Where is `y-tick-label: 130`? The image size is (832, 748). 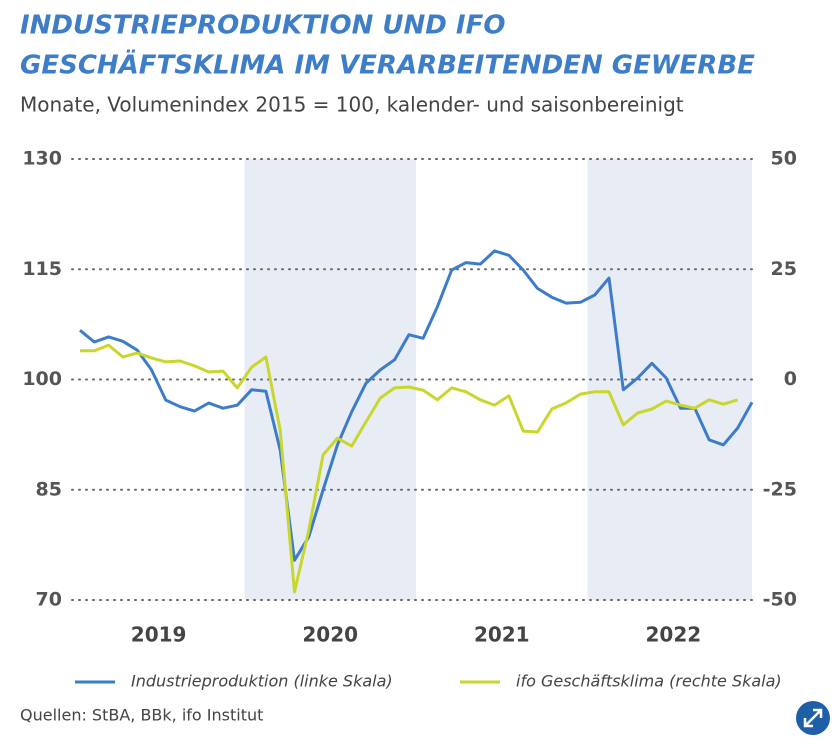 y-tick-label: 130 is located at coordinates (42, 159).